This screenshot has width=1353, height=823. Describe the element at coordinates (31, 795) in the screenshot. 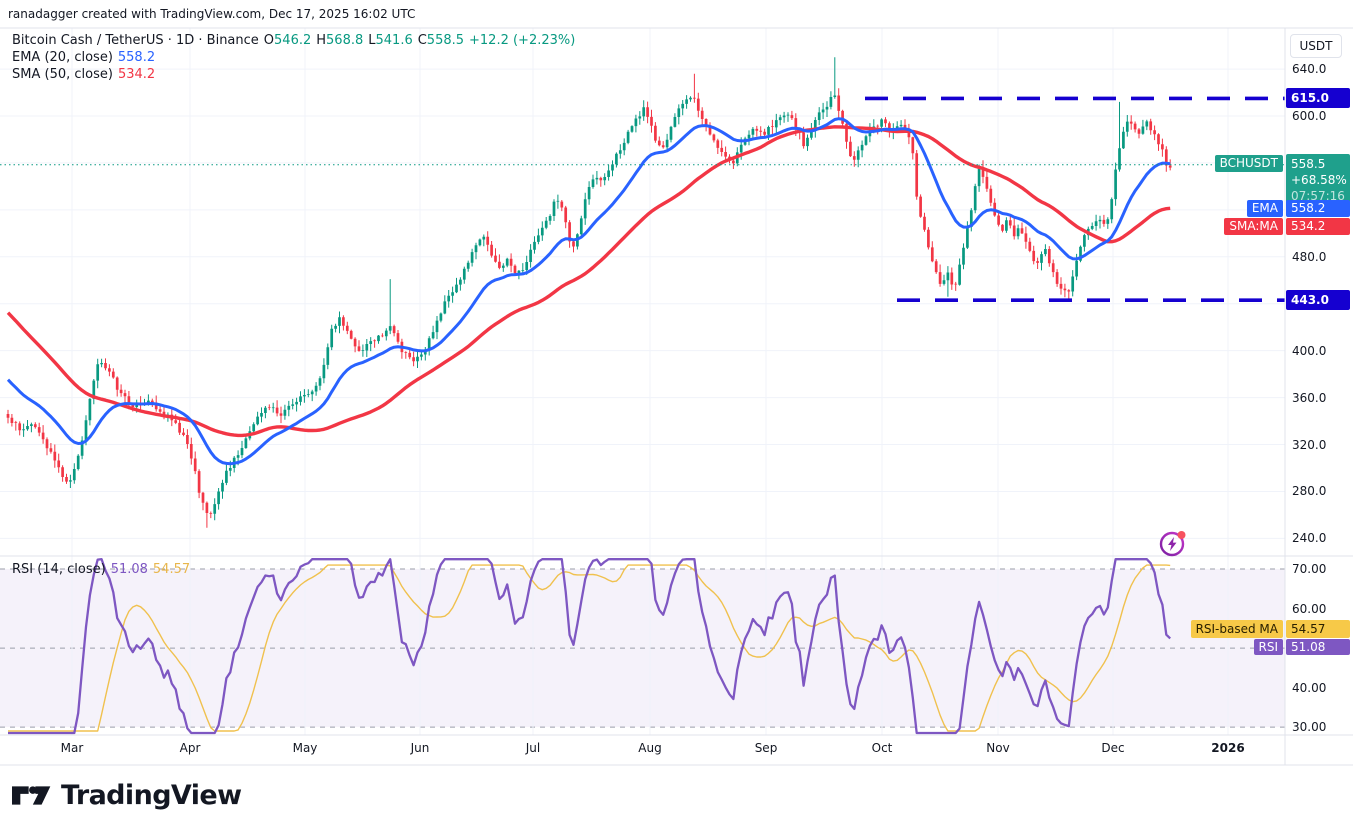

I see `tradingview-logo-mark` at that location.